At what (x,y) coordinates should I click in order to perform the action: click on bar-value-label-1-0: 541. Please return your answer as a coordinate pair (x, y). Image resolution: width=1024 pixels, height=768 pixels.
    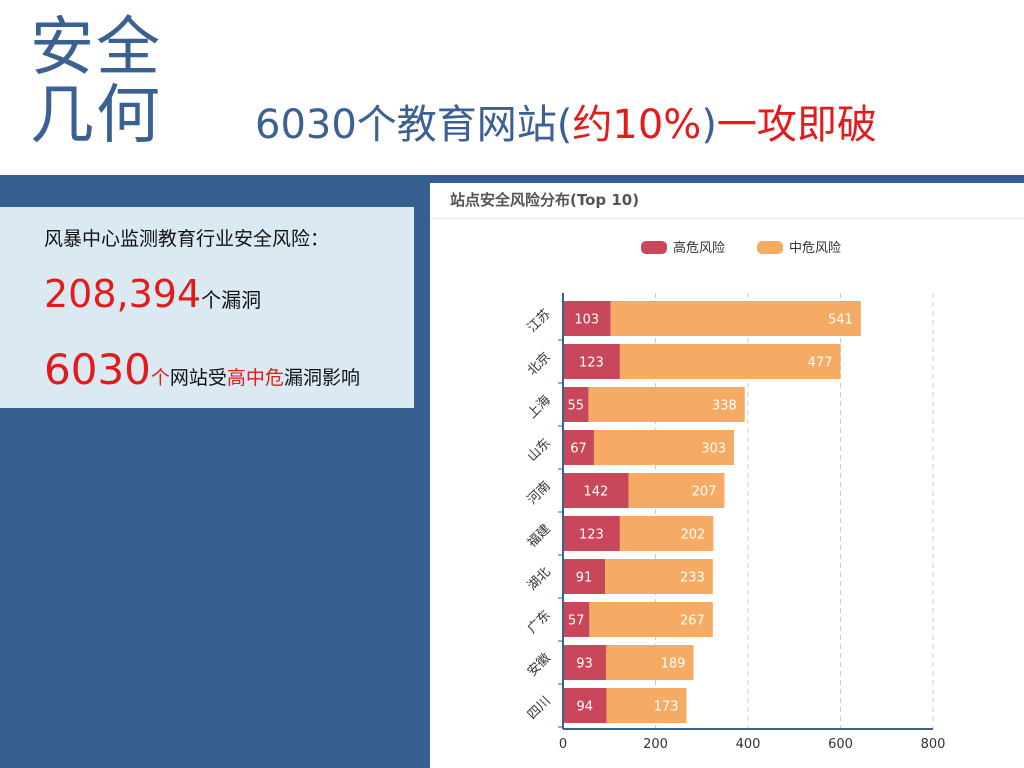
    Looking at the image, I should click on (840, 320).